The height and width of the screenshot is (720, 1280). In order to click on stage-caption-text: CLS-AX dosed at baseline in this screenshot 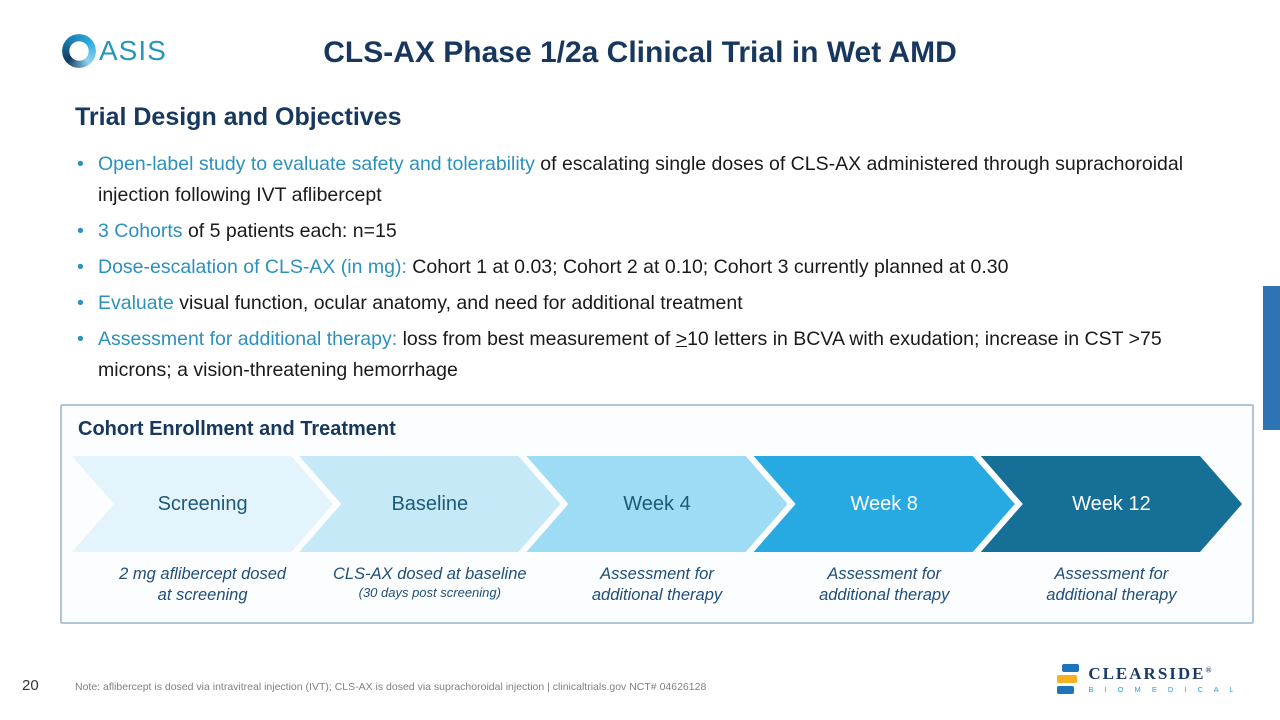, I will do `click(430, 574)`.